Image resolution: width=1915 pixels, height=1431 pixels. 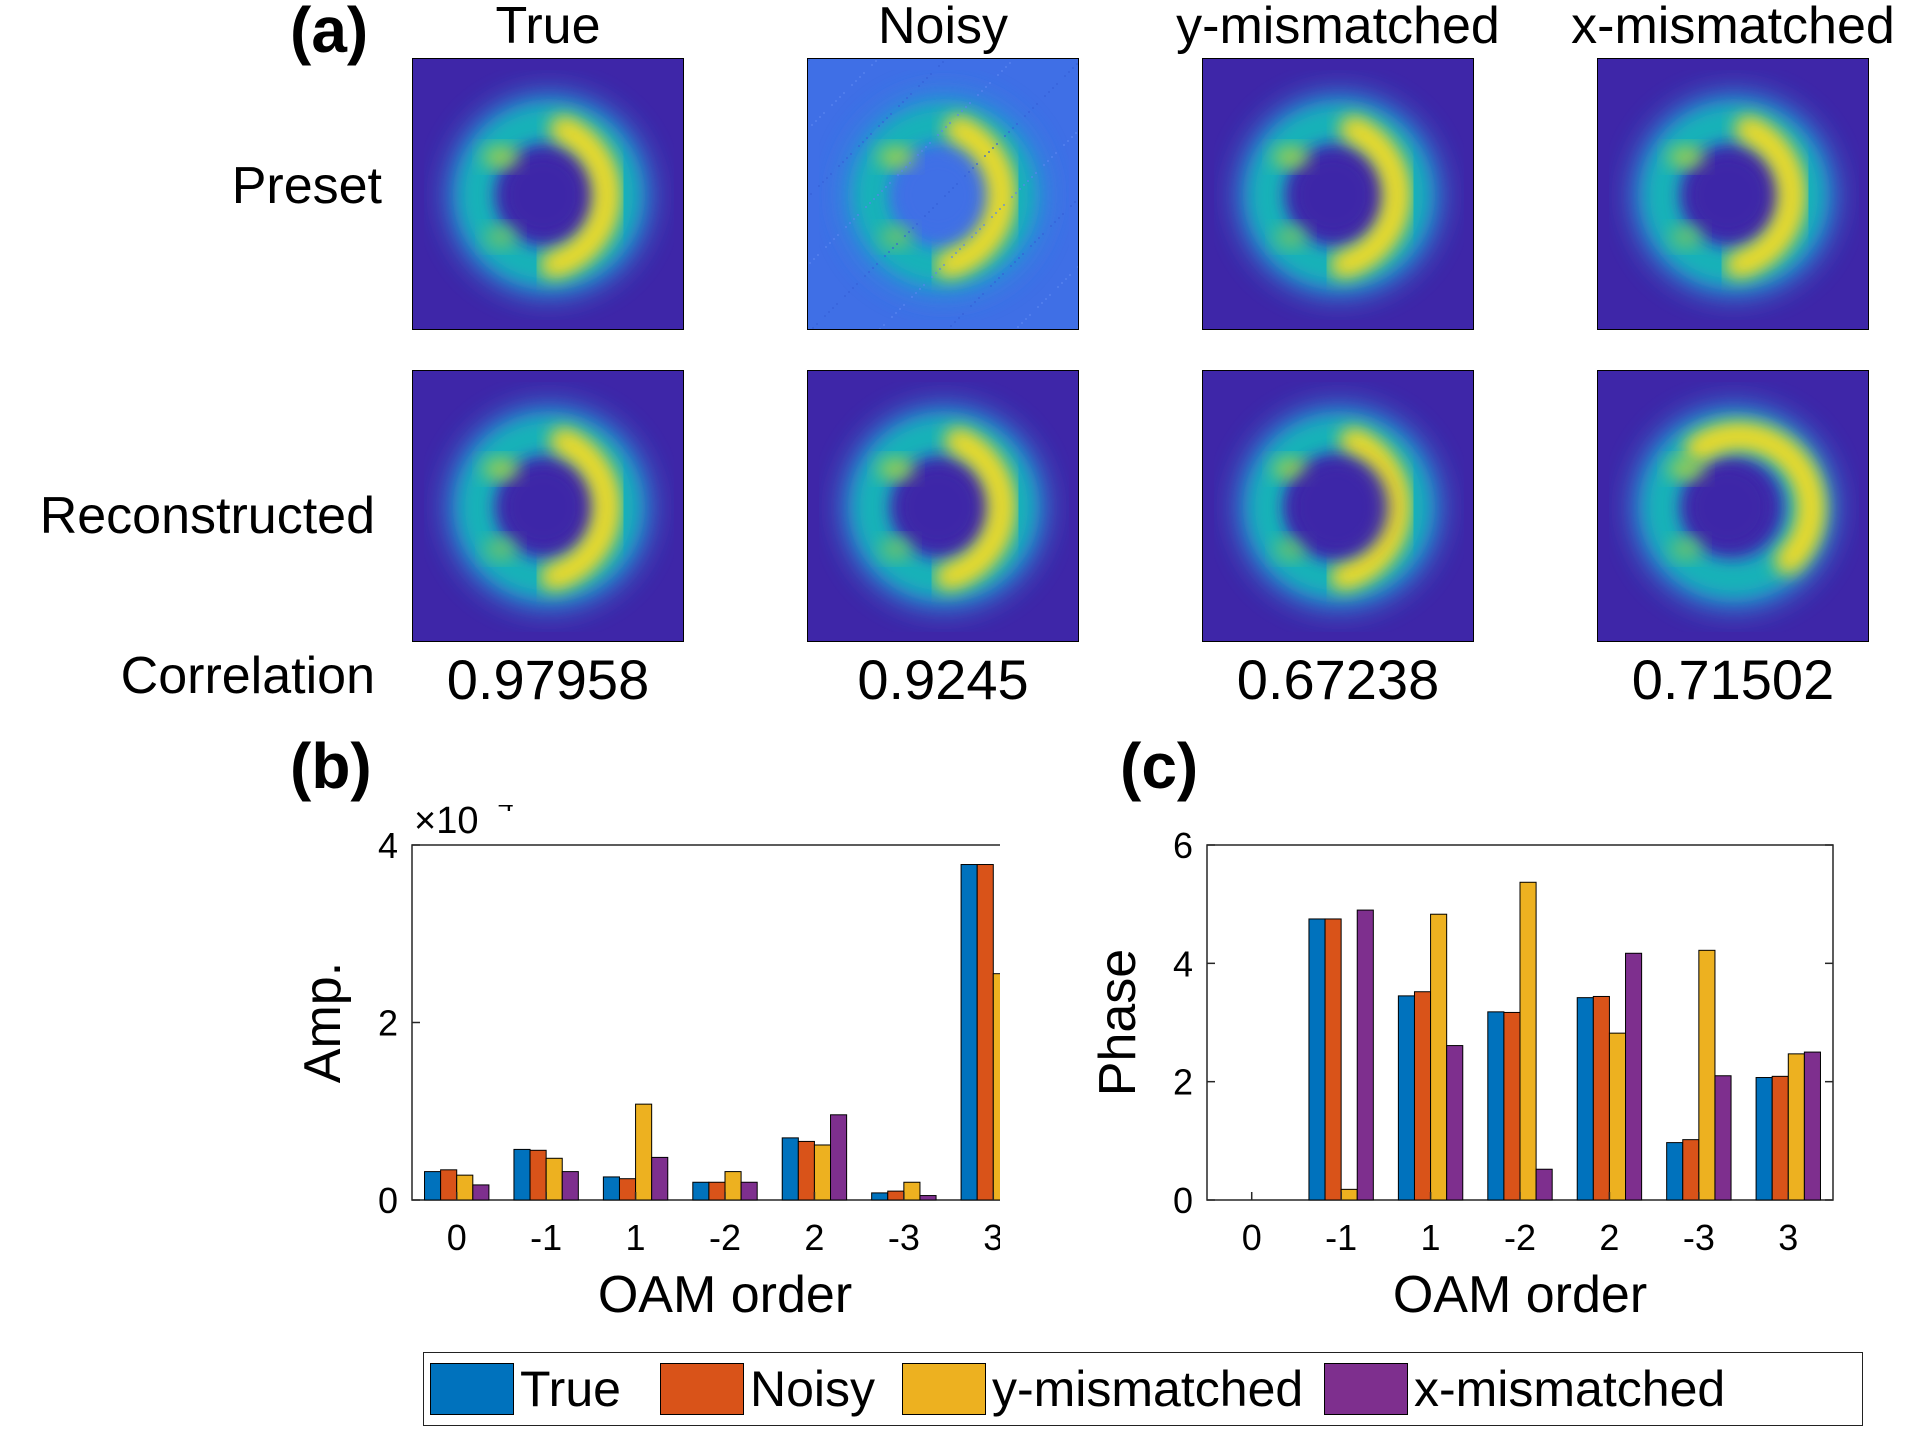 What do you see at coordinates (943, 27) in the screenshot?
I see `column-title-noisy: Noisy` at bounding box center [943, 27].